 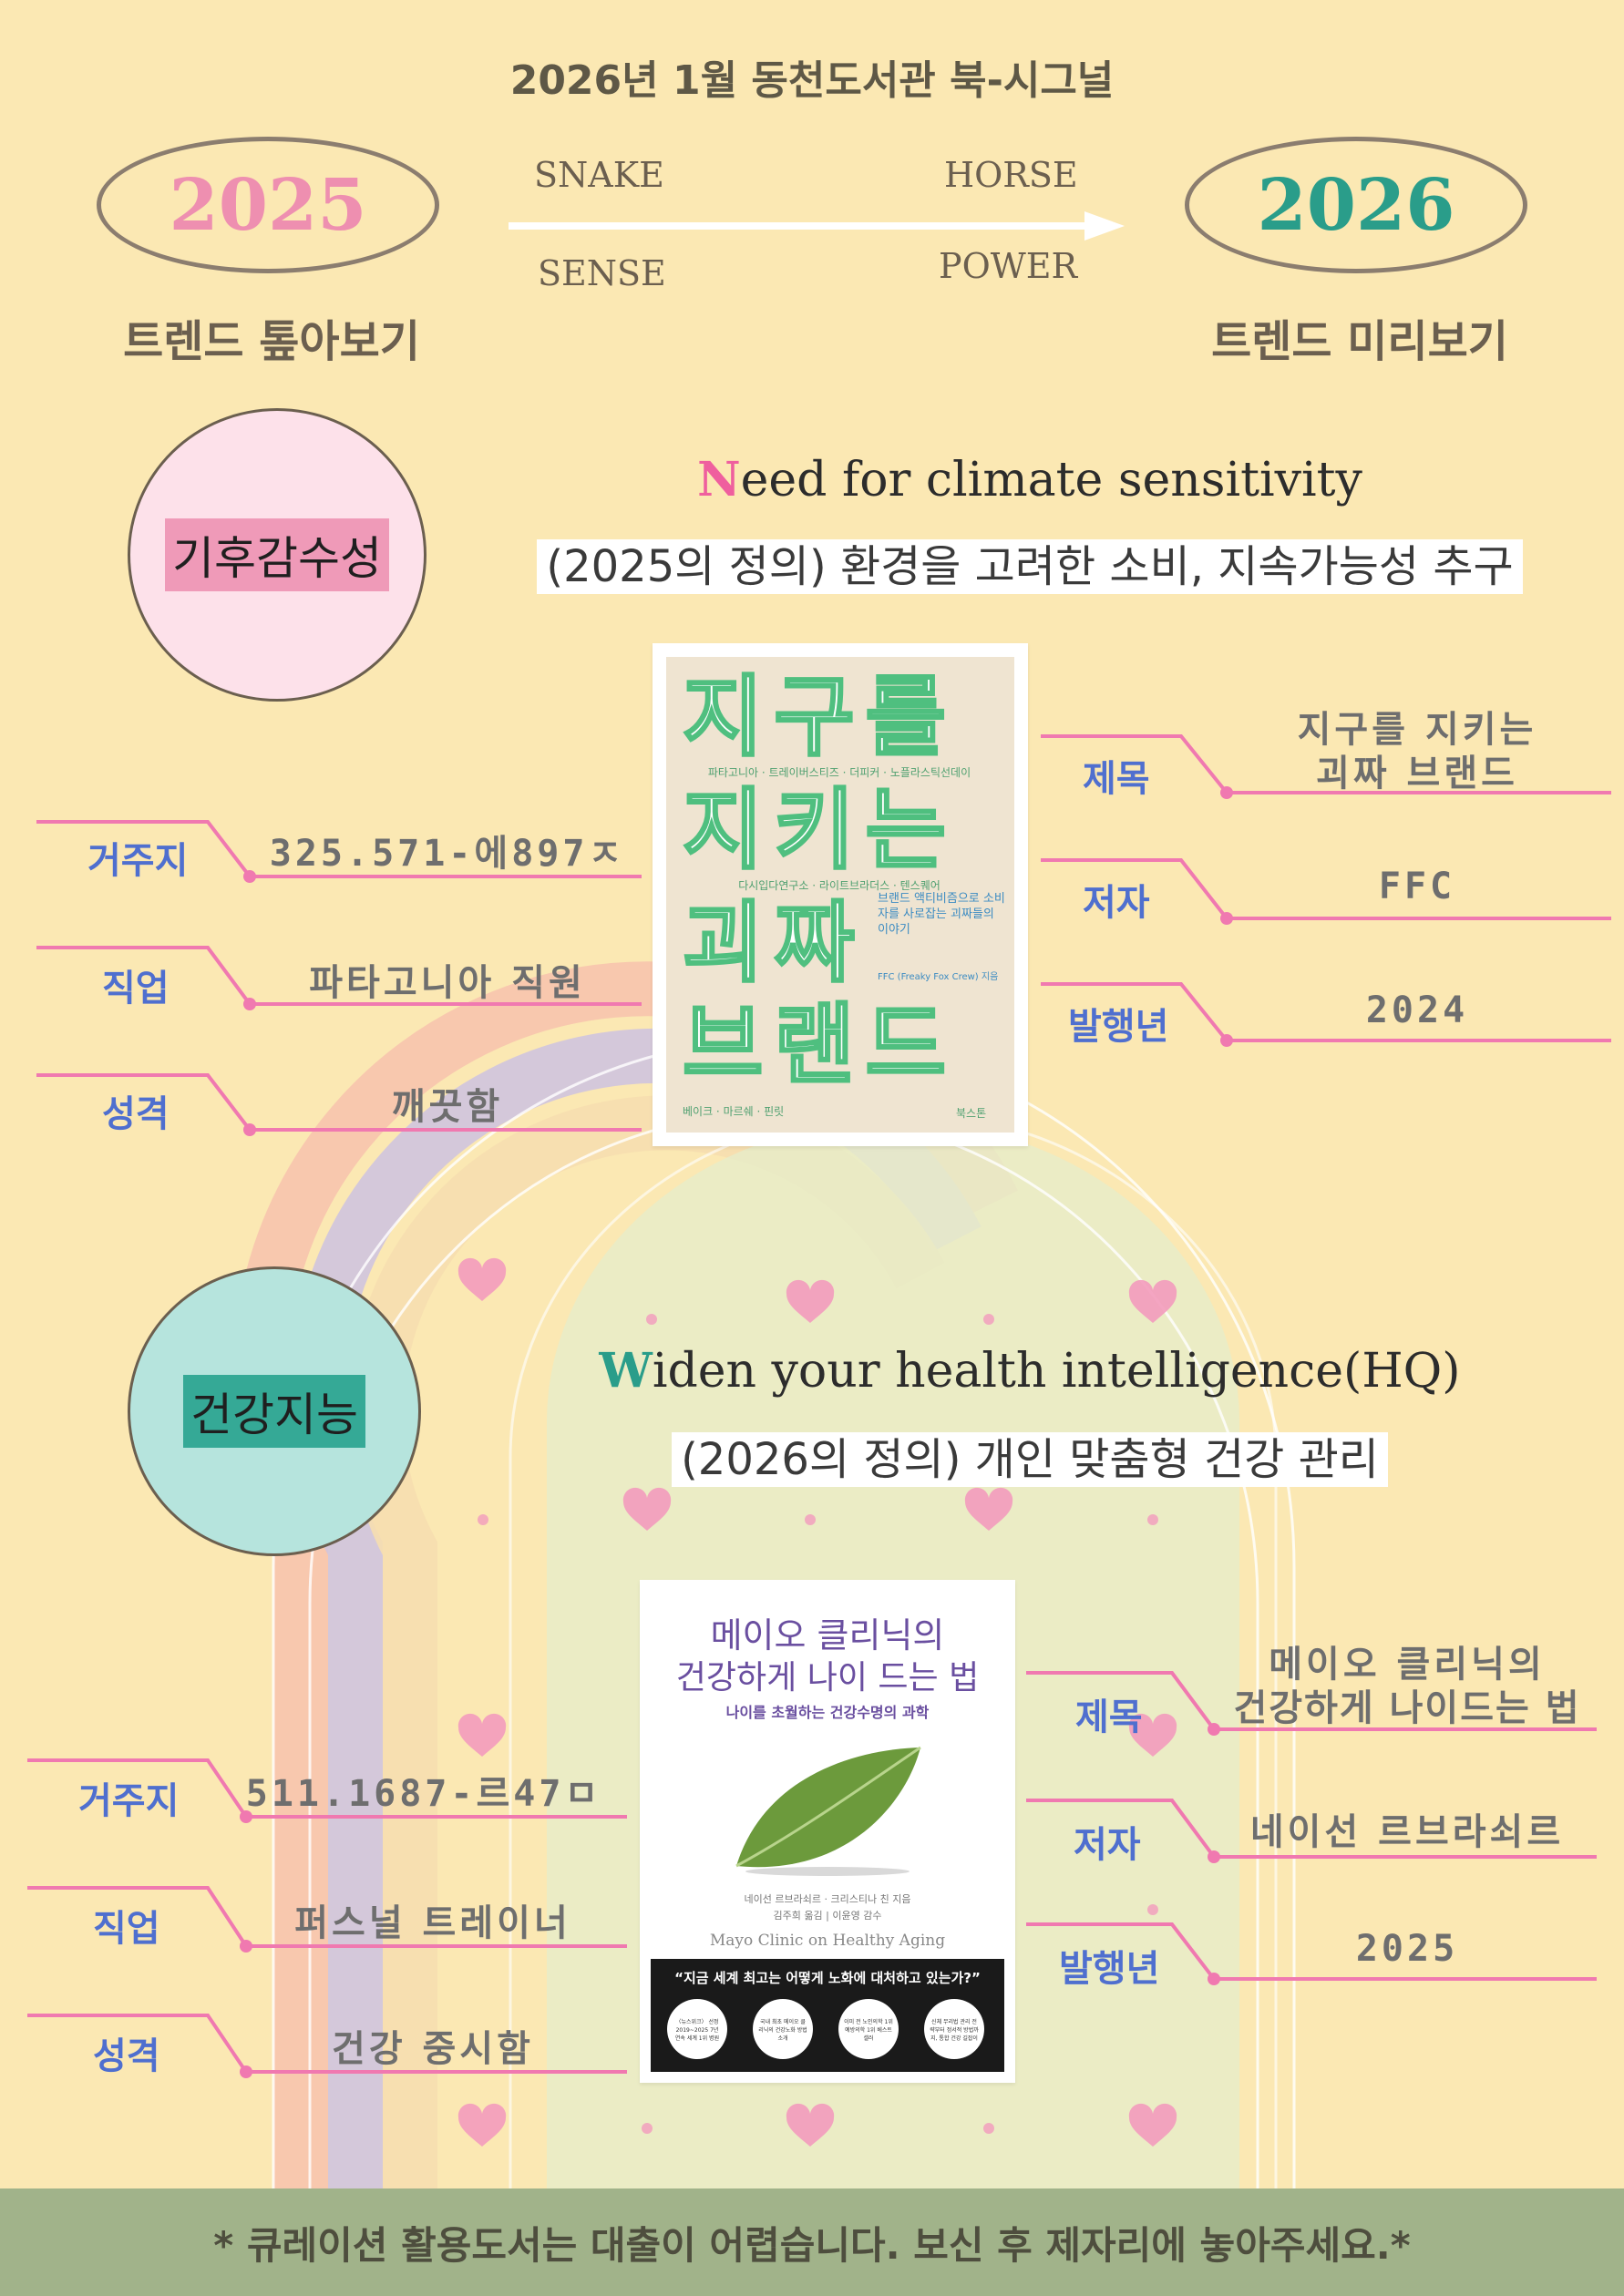 What do you see at coordinates (1056, 1372) in the screenshot?
I see `section2-heading-rest: iden your health intelligence(HQ)` at bounding box center [1056, 1372].